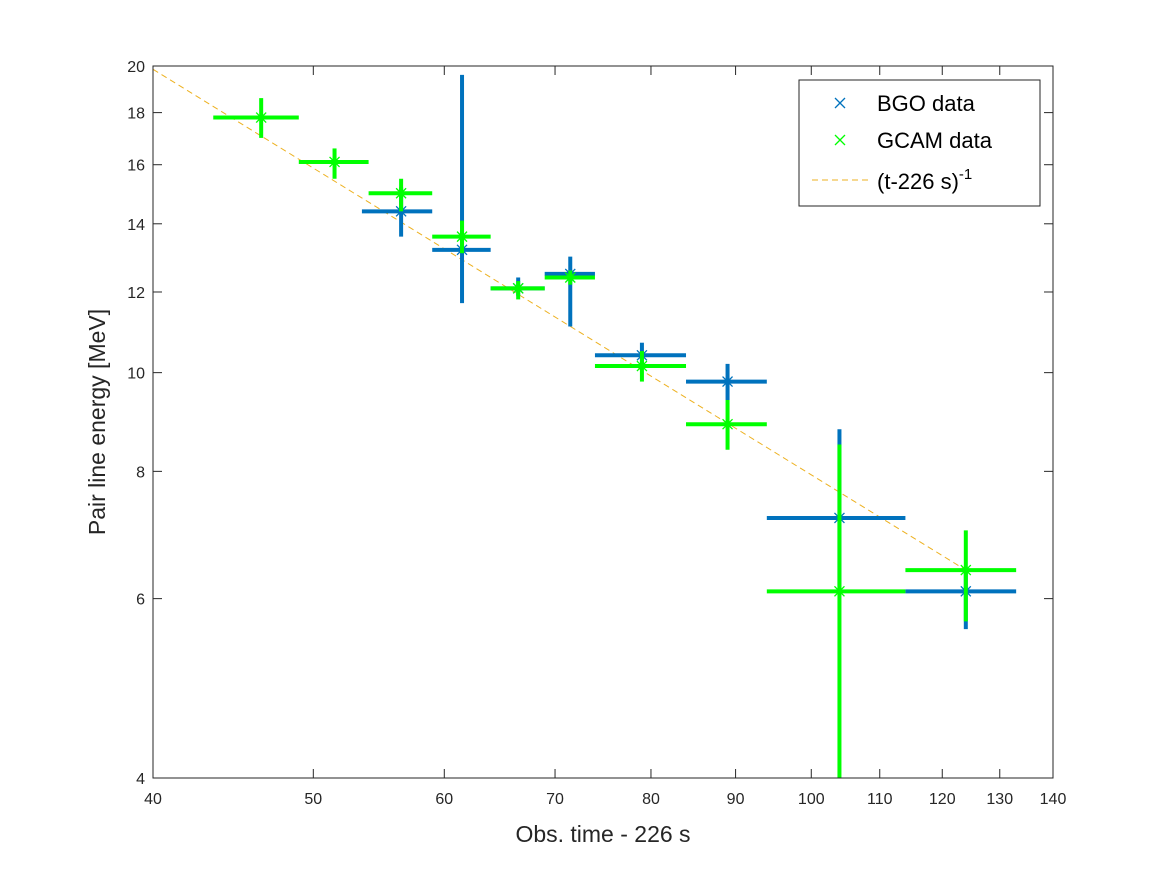 This screenshot has height=875, width=1167. I want to click on y-axis-label: Pair line energy [MeV], so click(97, 422).